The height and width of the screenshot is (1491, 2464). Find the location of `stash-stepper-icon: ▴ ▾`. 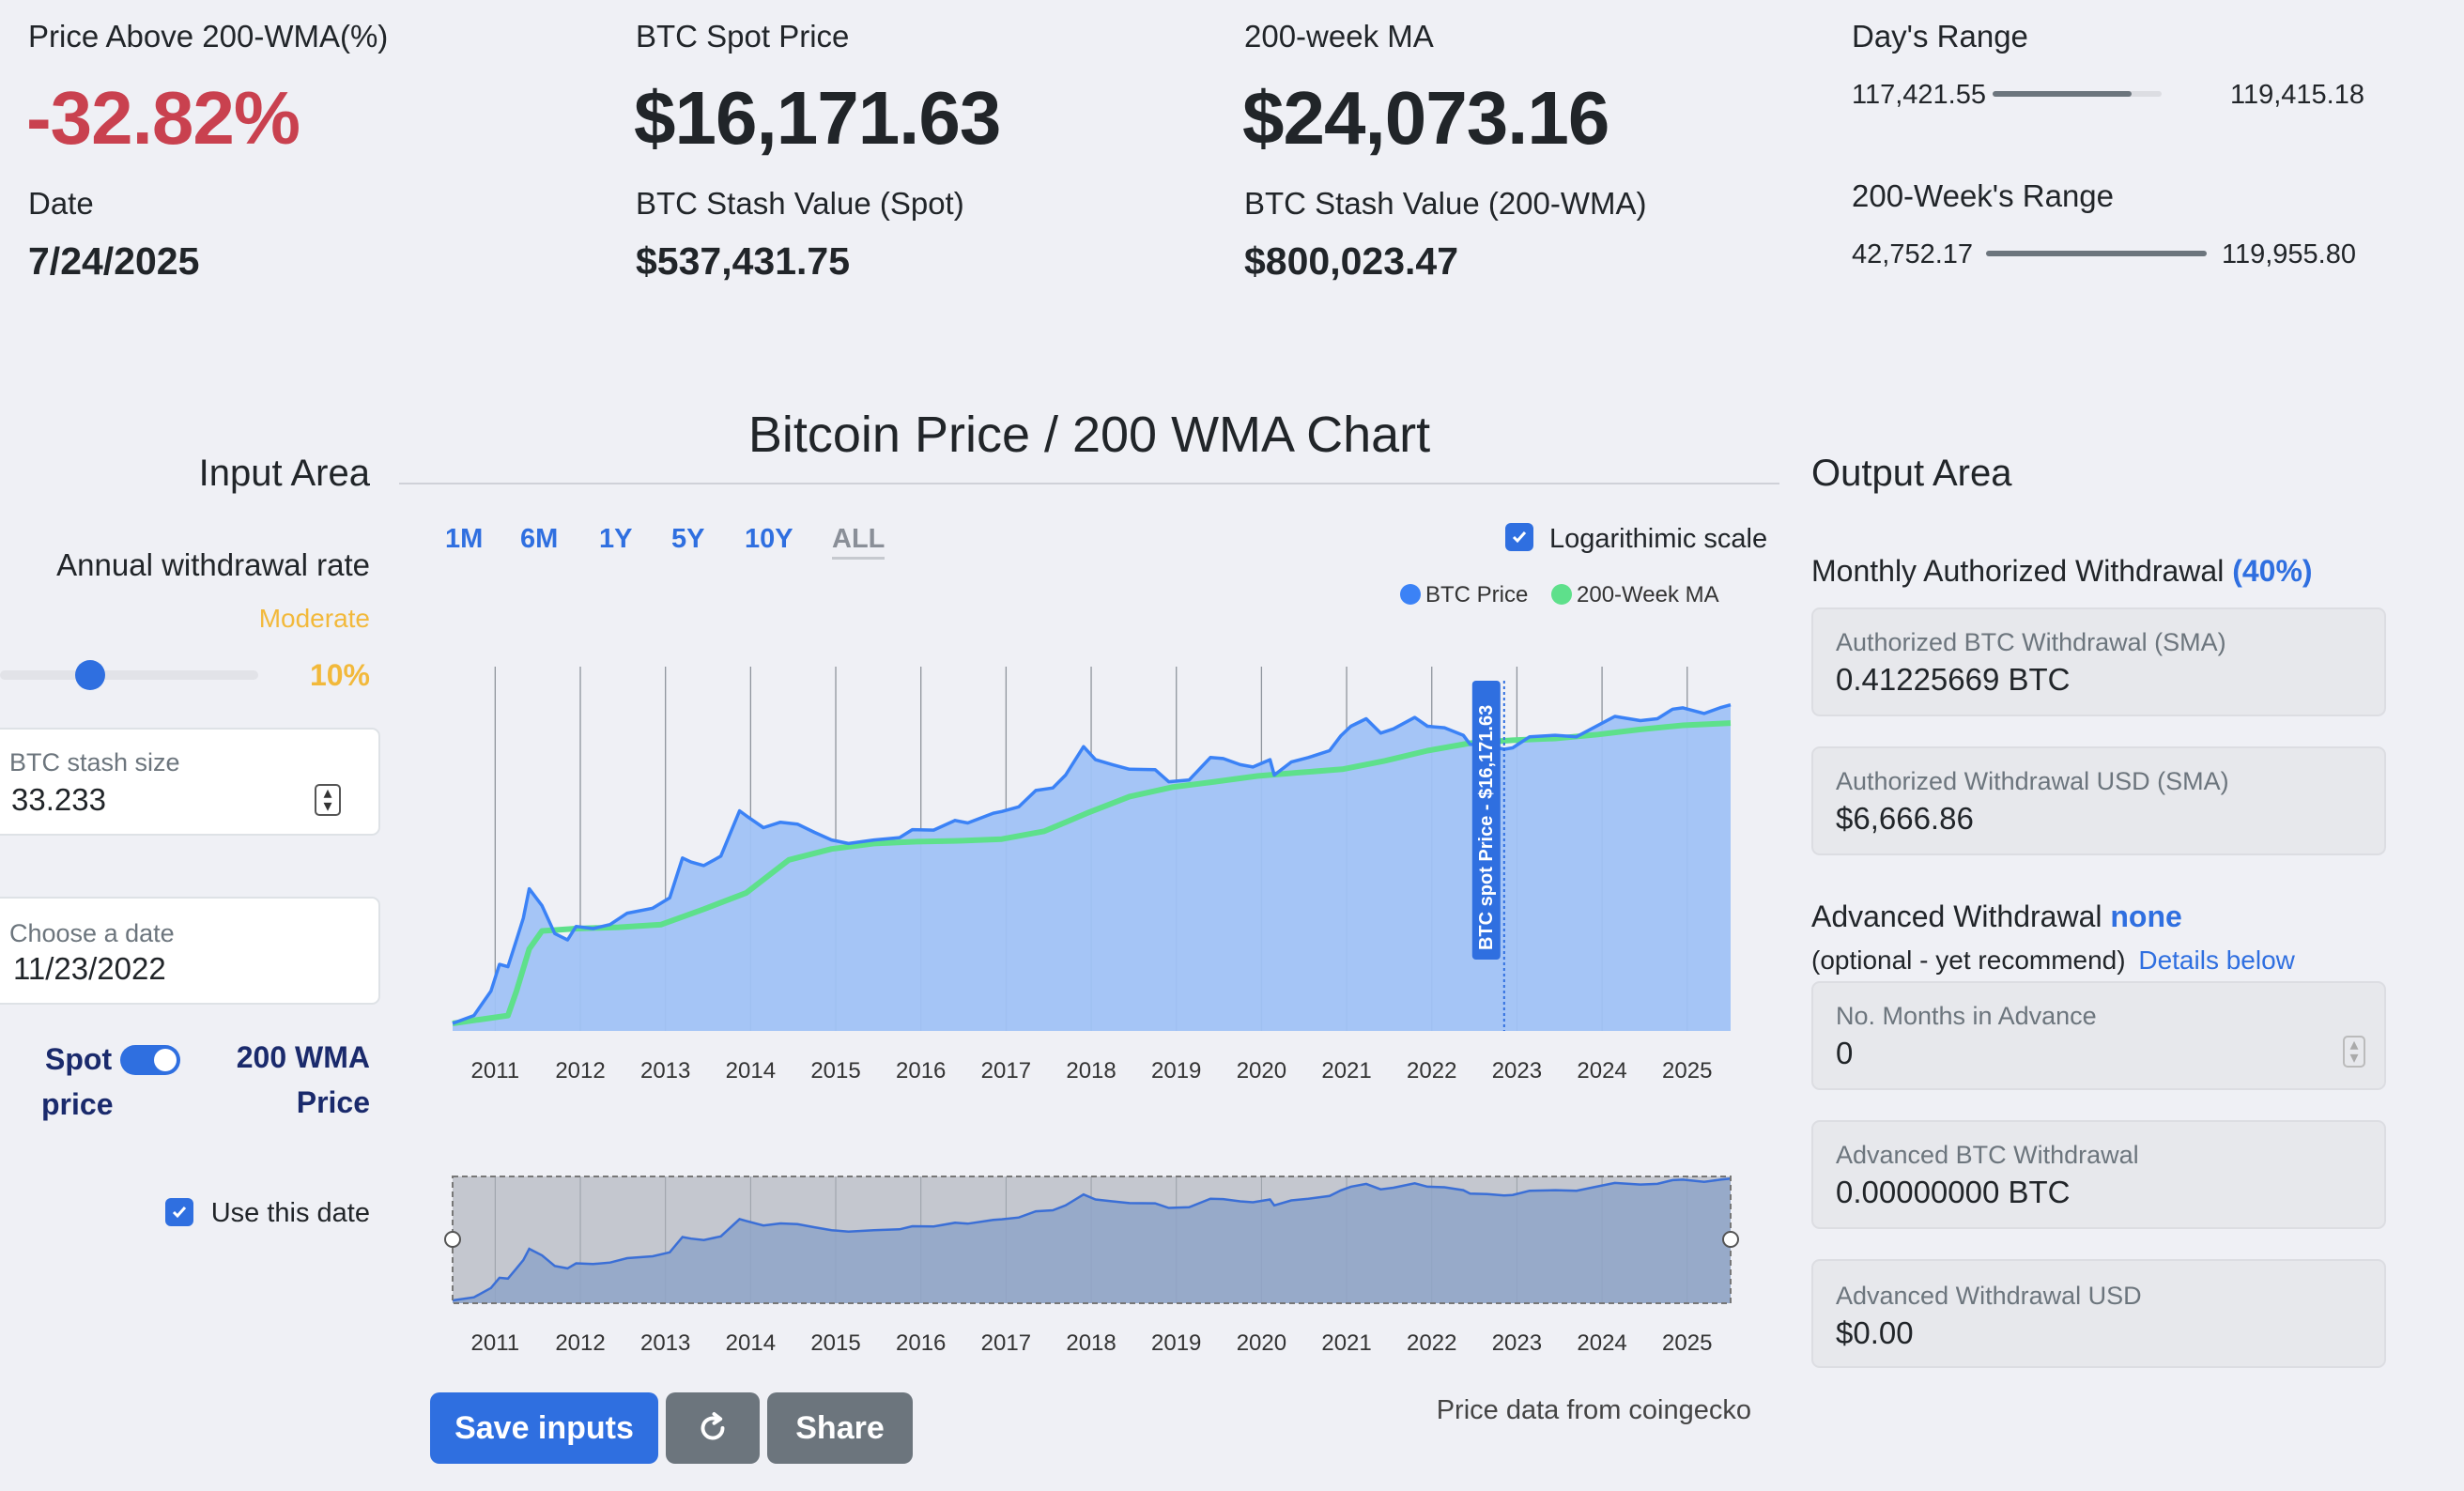

stash-stepper-icon: ▴ ▾ is located at coordinates (328, 800).